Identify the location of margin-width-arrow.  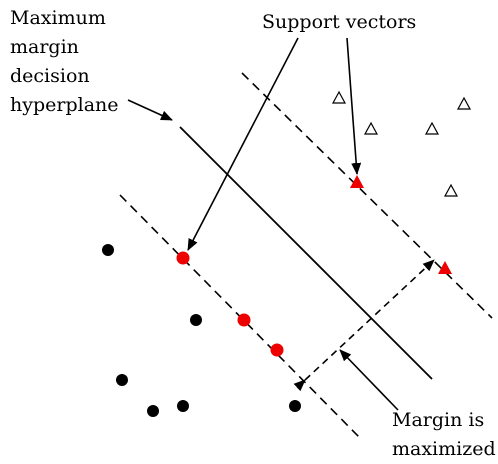
(364, 325).